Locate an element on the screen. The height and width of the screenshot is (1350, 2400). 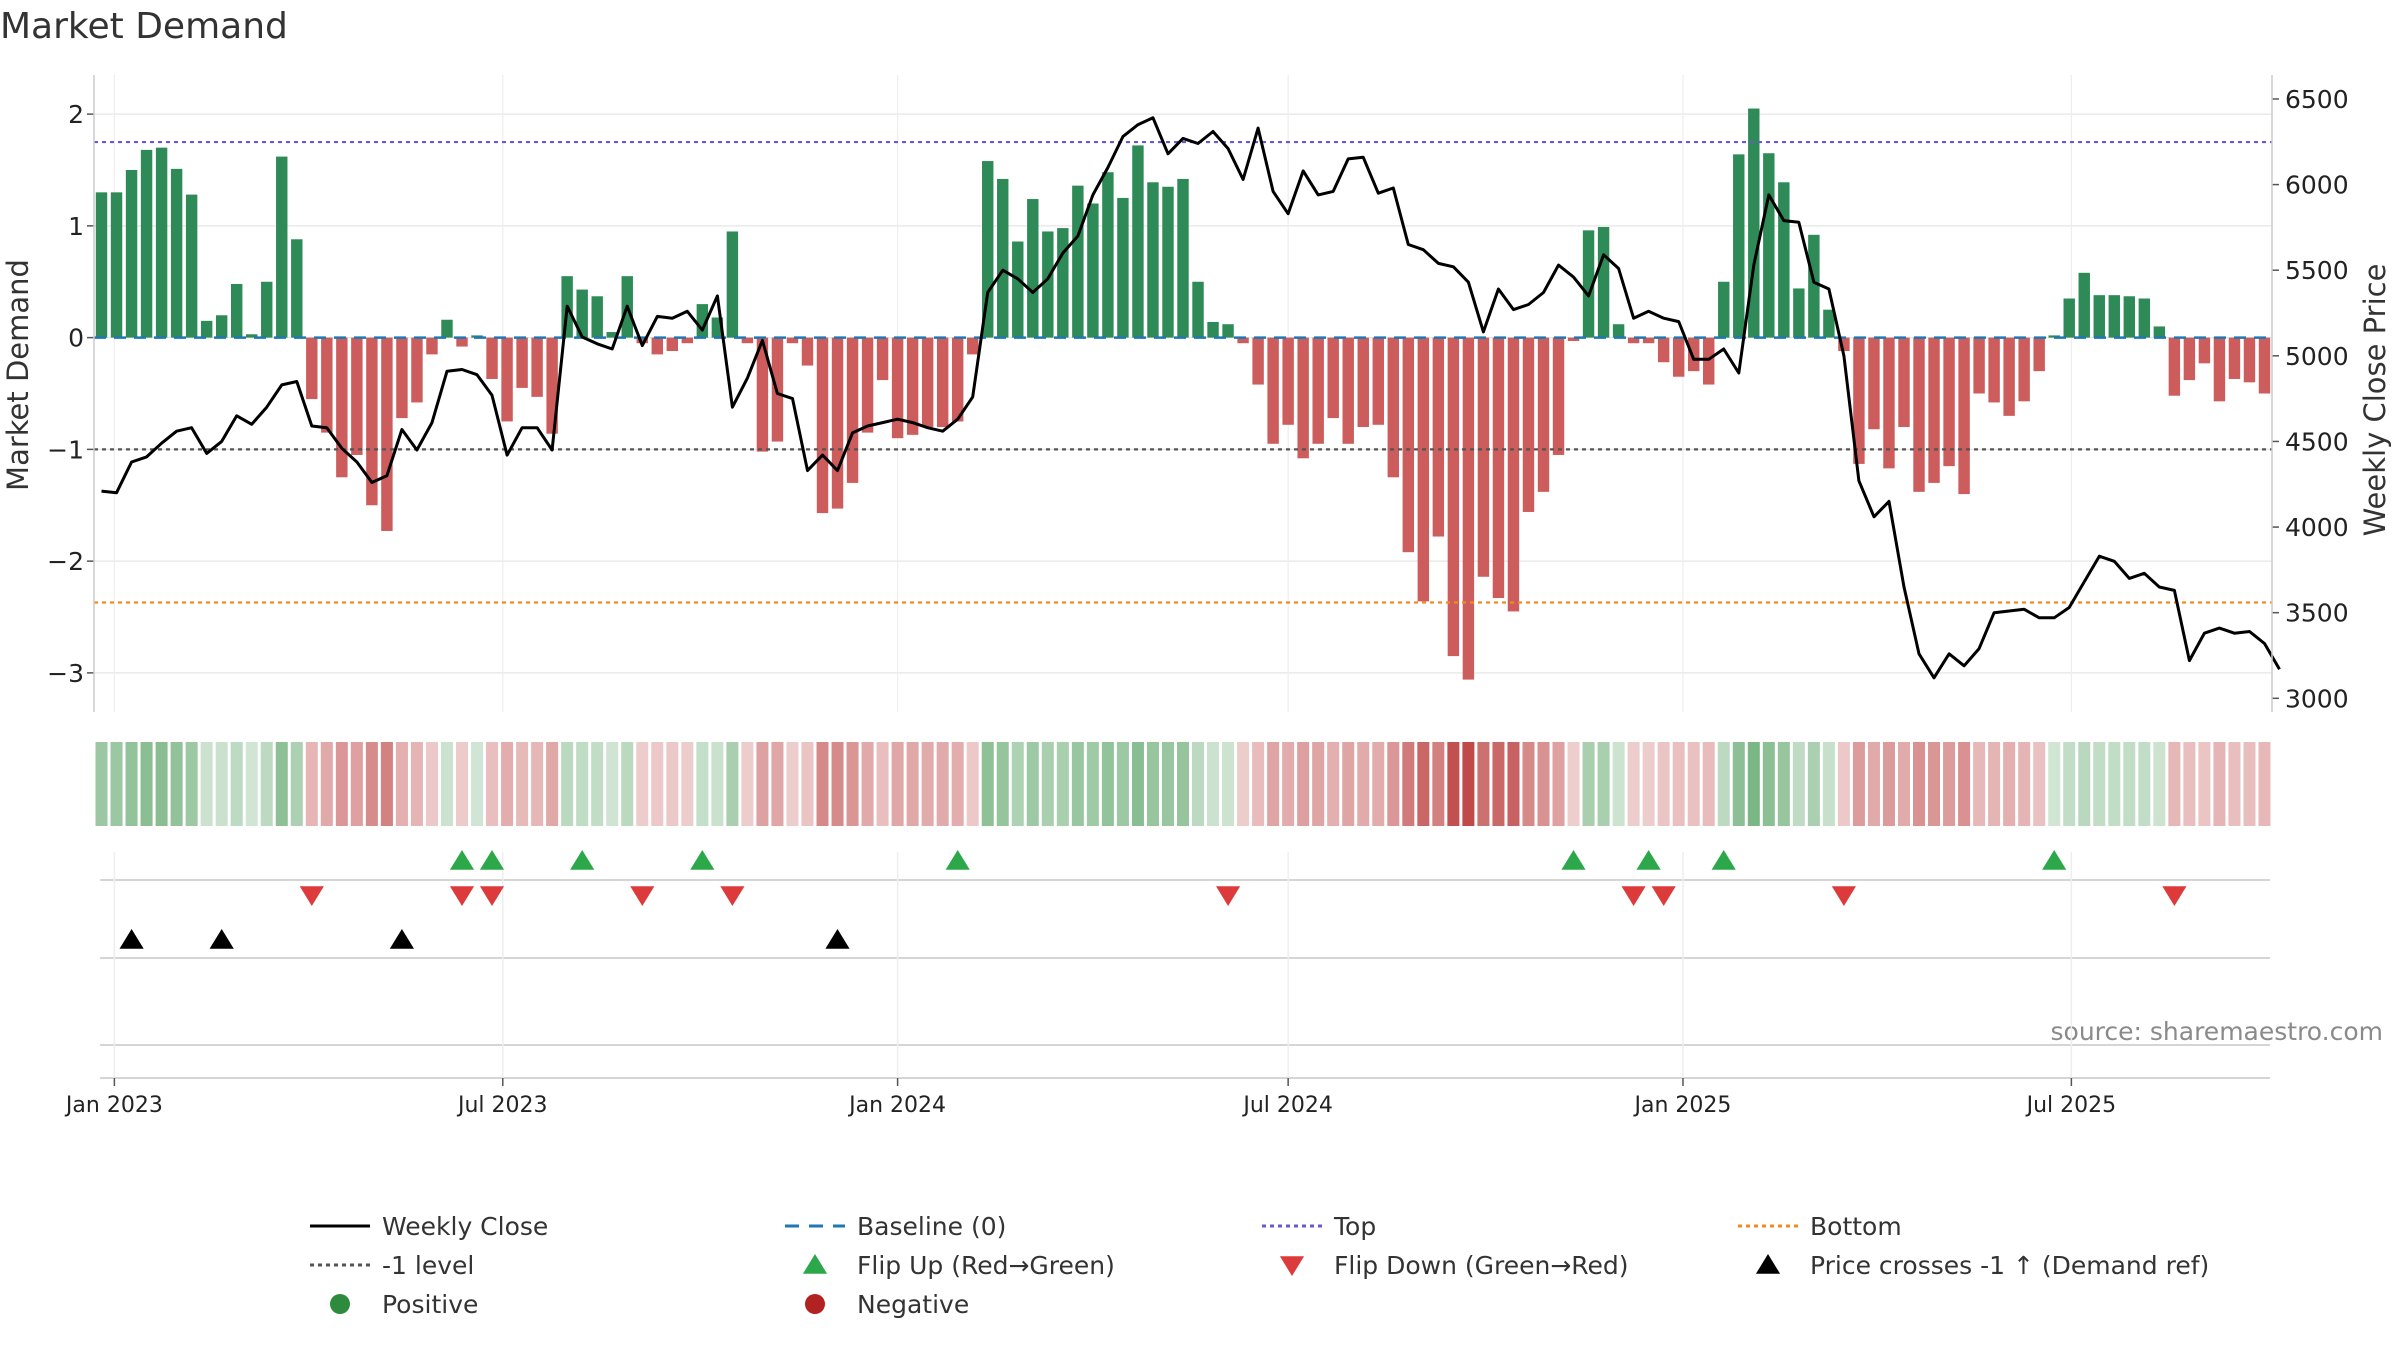
legend-positive-label: Positive is located at coordinates (430, 1304).